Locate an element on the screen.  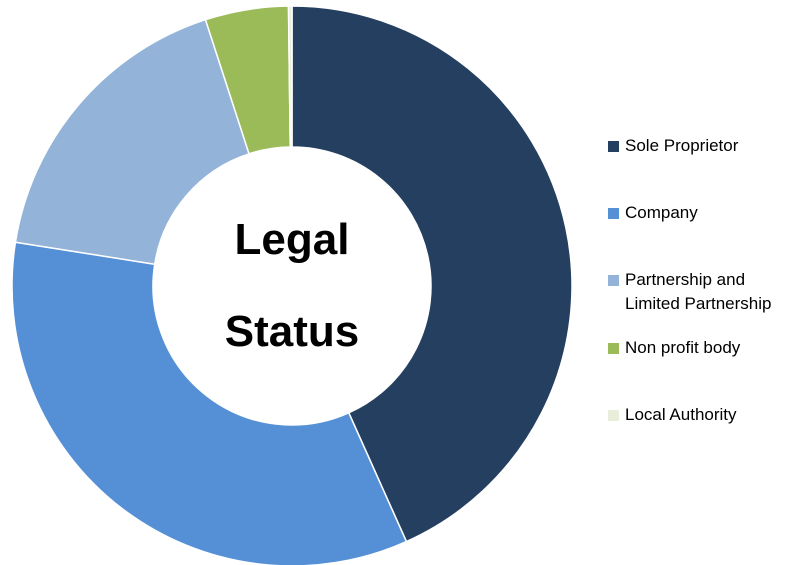
legend-item: Sole Proprietor is located at coordinates (708, 146).